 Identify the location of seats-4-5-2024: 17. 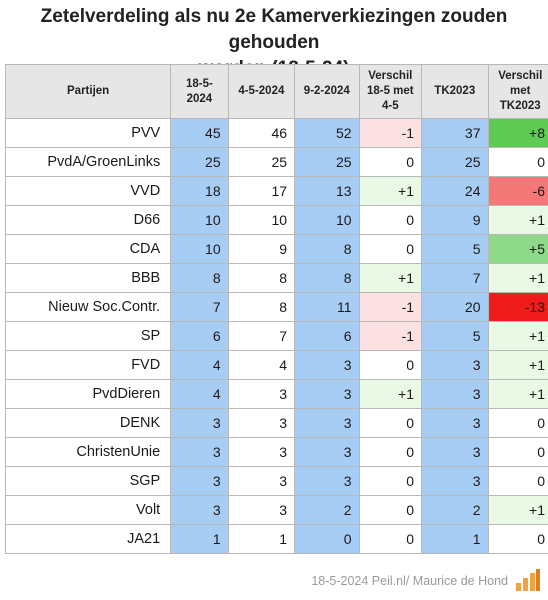
(261, 191).